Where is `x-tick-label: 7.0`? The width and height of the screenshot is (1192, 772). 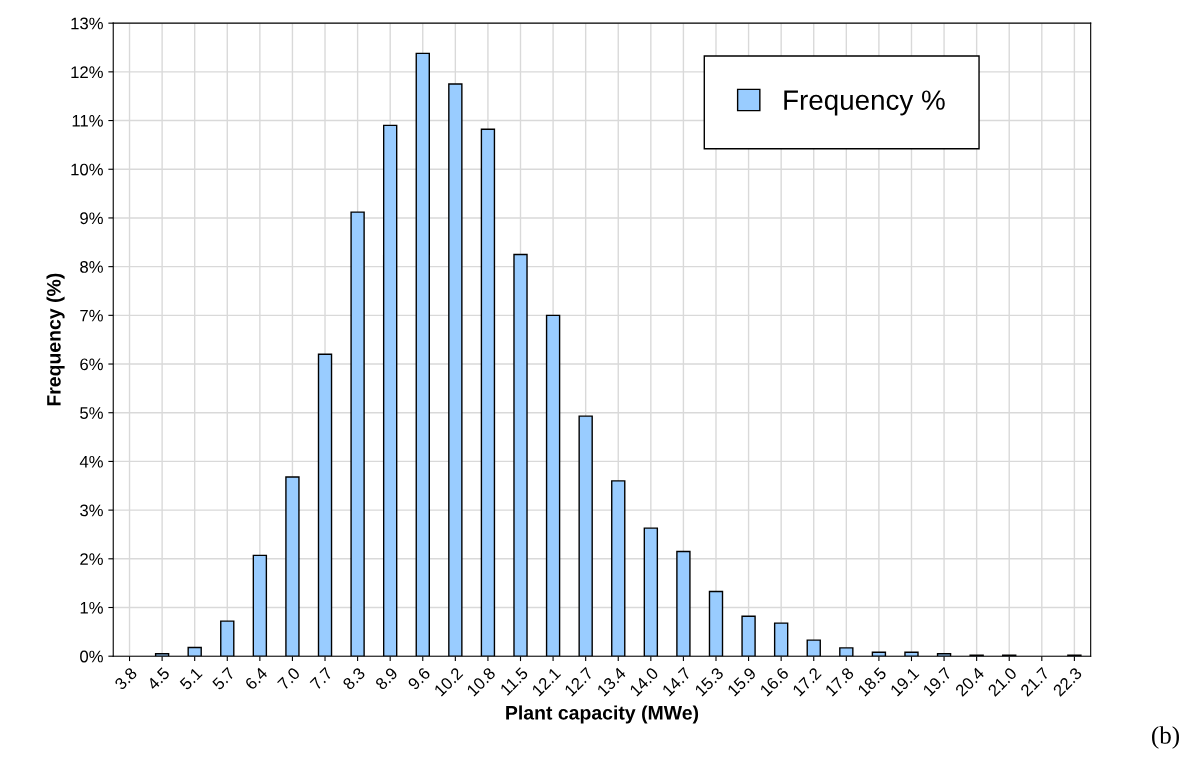
x-tick-label: 7.0 is located at coordinates (288, 678).